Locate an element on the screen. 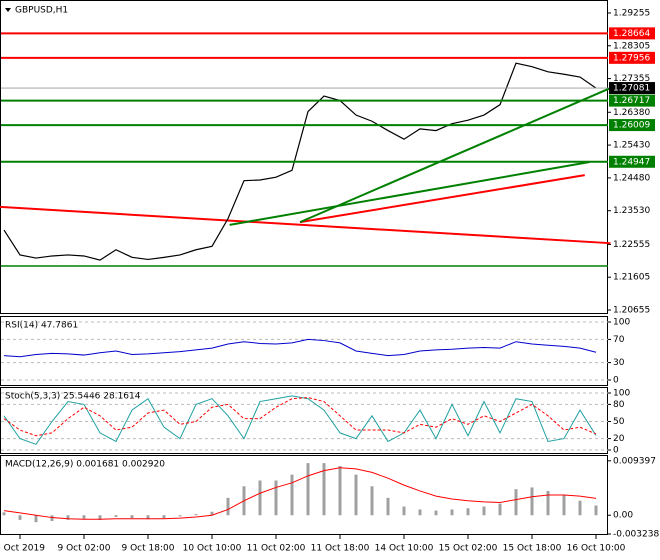  level-label: 1.24947 is located at coordinates (631, 162).